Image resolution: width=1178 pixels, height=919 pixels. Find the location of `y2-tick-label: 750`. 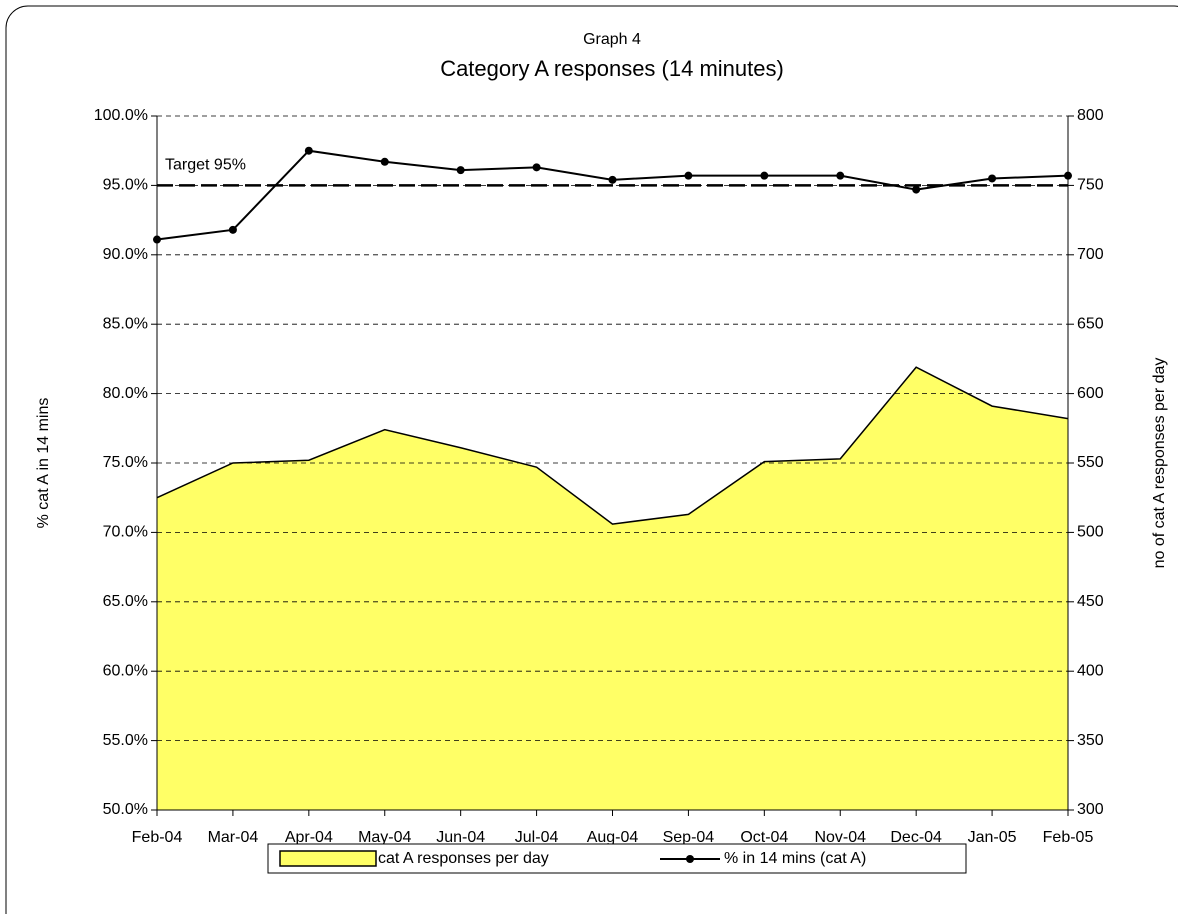

y2-tick-label: 750 is located at coordinates (1090, 185).